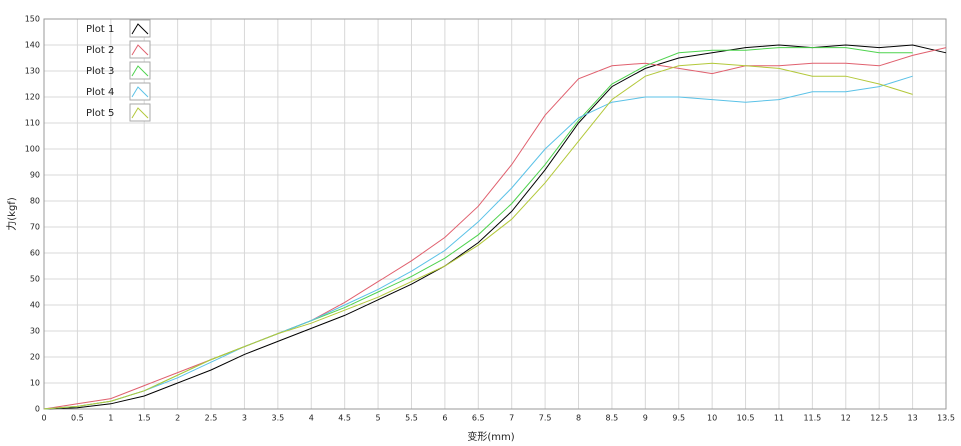  I want to click on x-tick-label: 8.5, so click(612, 418).